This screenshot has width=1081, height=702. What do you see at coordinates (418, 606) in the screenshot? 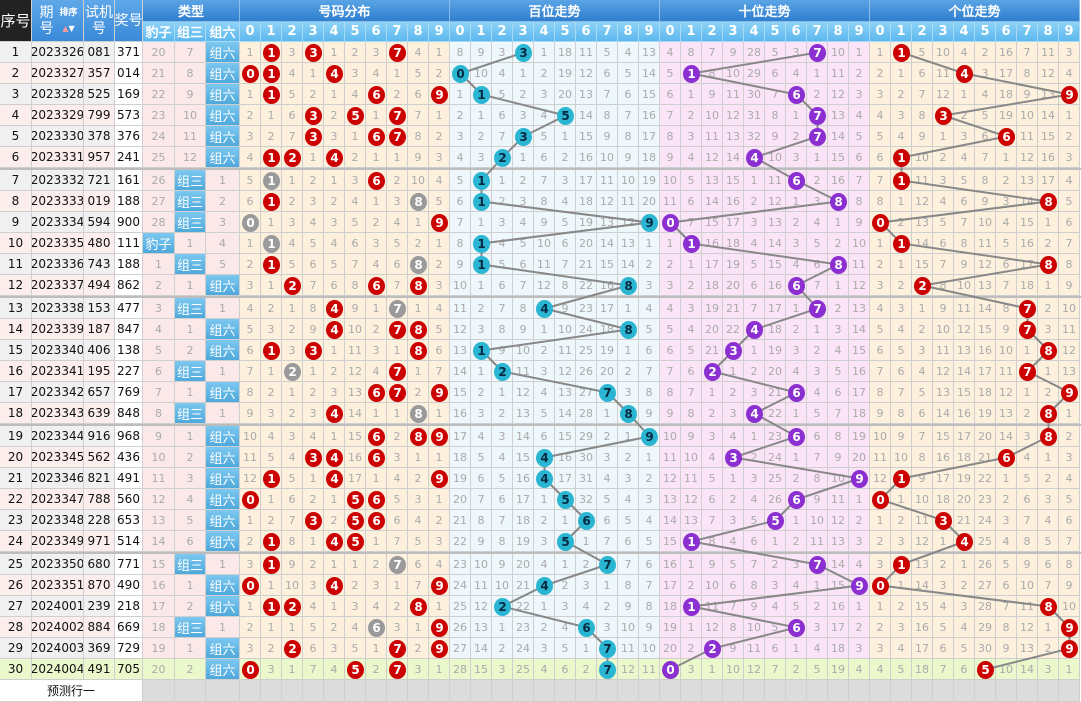
I see `dist-ball: 8` at bounding box center [418, 606].